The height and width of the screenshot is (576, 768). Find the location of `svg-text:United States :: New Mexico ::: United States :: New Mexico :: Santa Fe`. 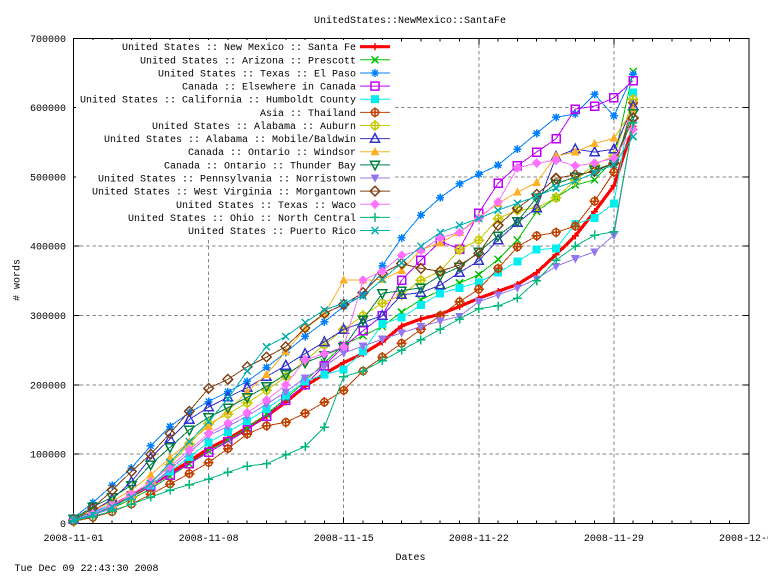

svg-text:United States :: New Mexico ::: United States :: New Mexico :: Santa Fe is located at coordinates (239, 48).